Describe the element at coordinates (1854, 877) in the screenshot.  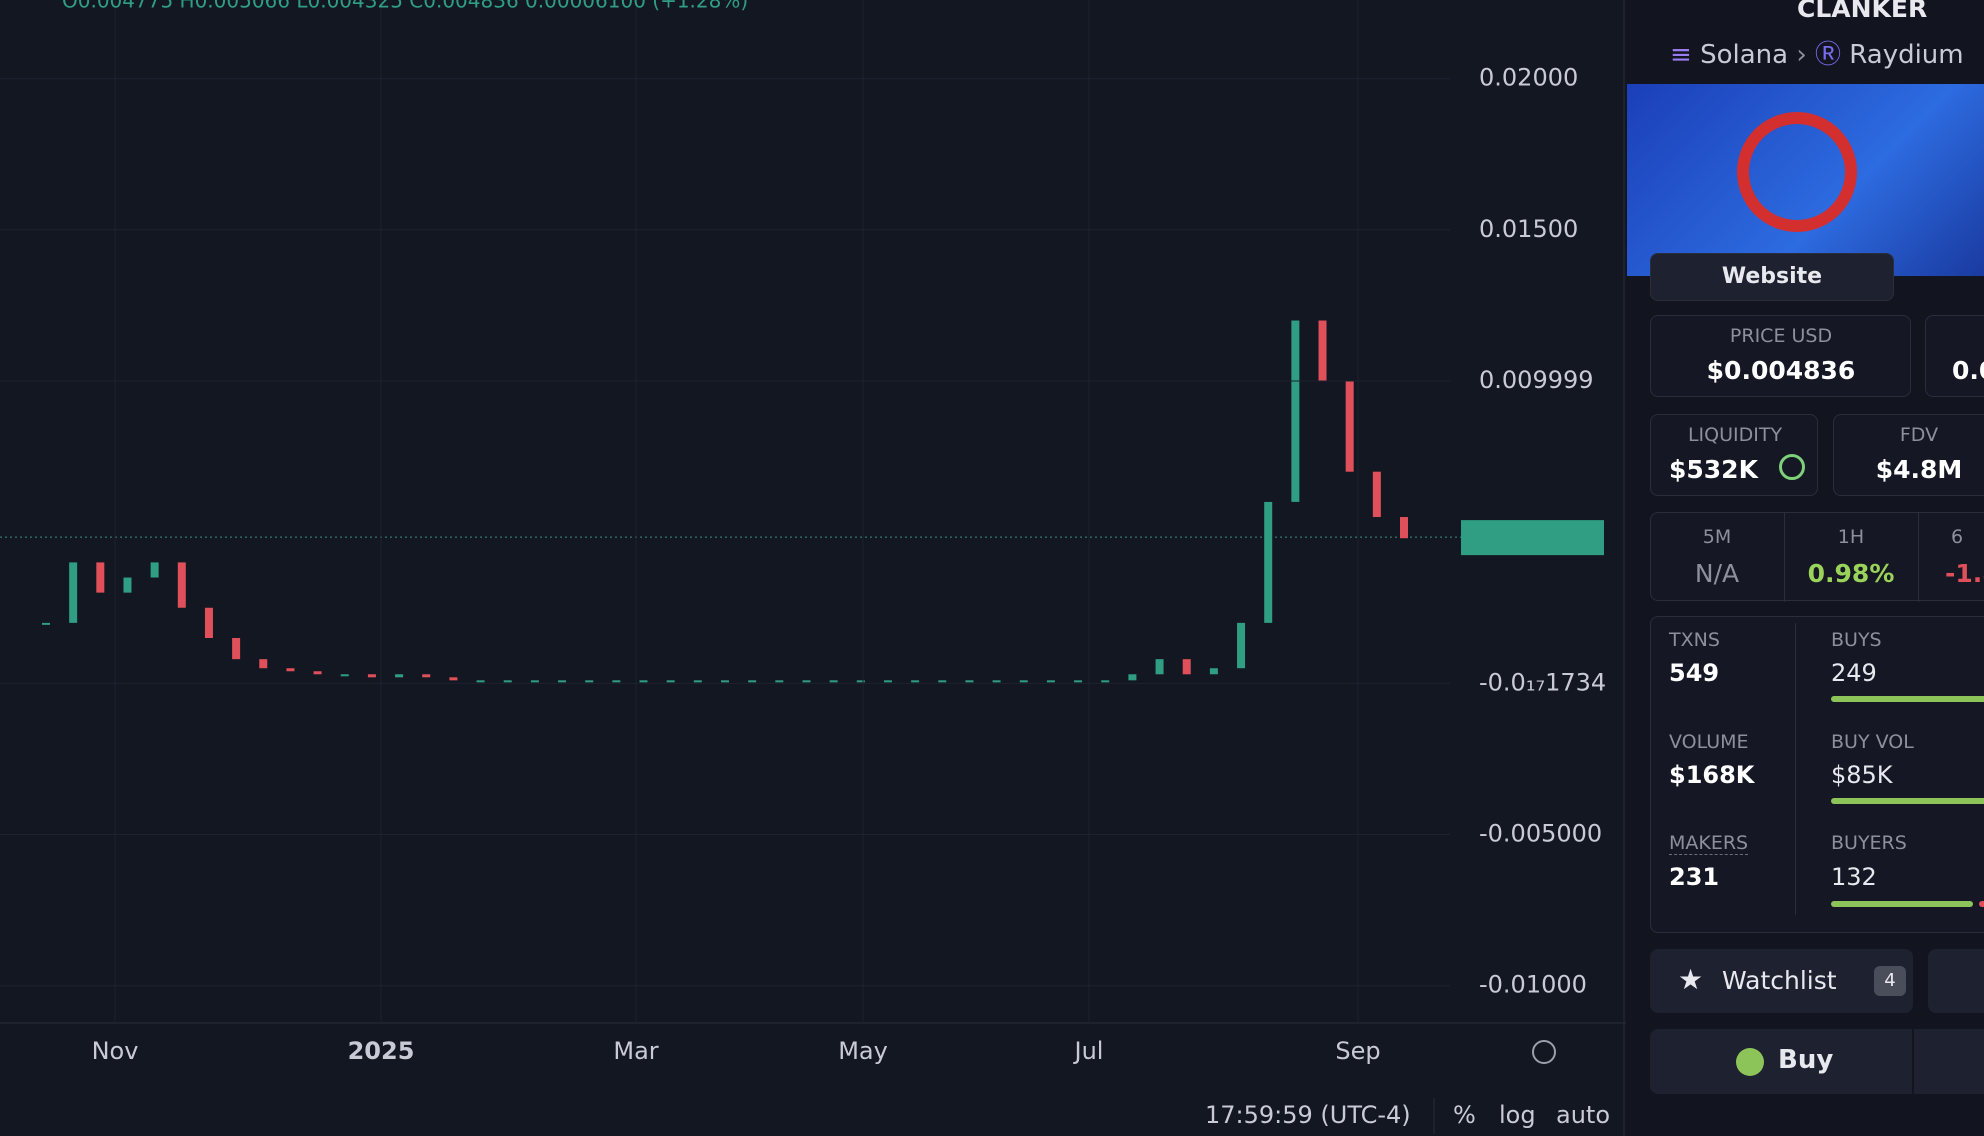
I see `buyers: 132` at that location.